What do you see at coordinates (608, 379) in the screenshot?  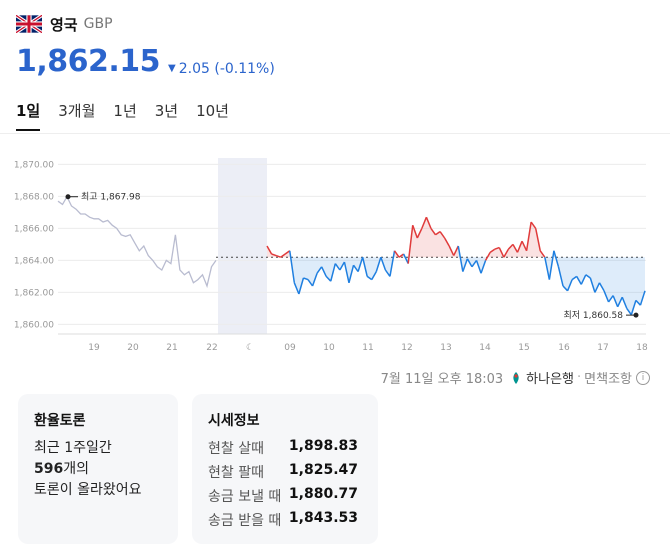 I see `disclaimer-link: 면책조항` at bounding box center [608, 379].